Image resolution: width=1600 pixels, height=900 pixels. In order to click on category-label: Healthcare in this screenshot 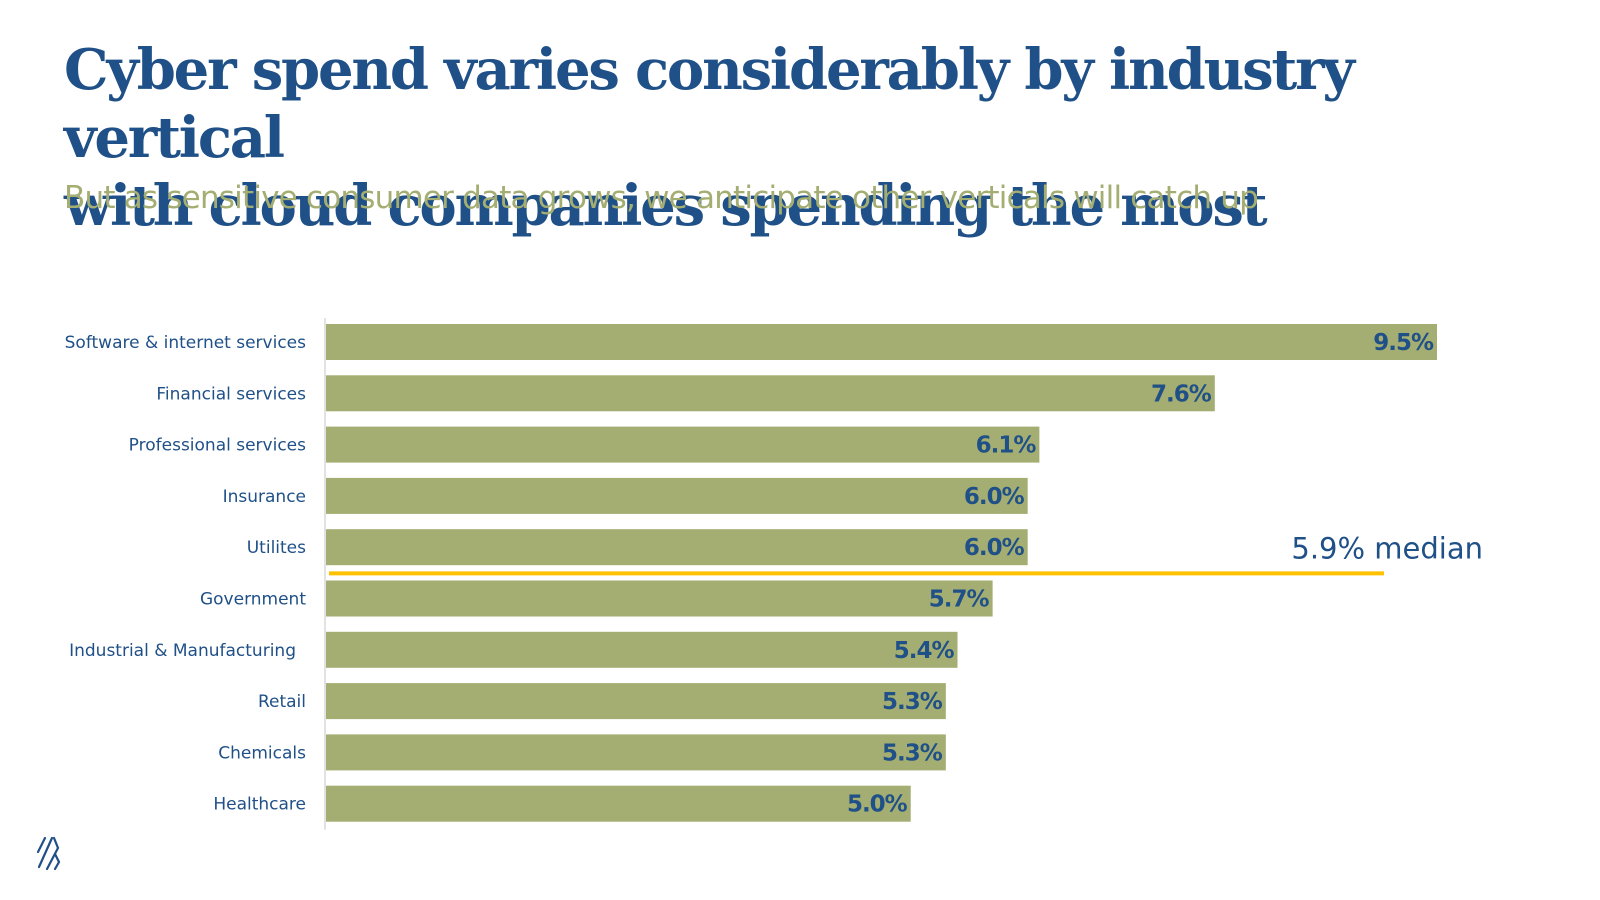, I will do `click(259, 805)`.